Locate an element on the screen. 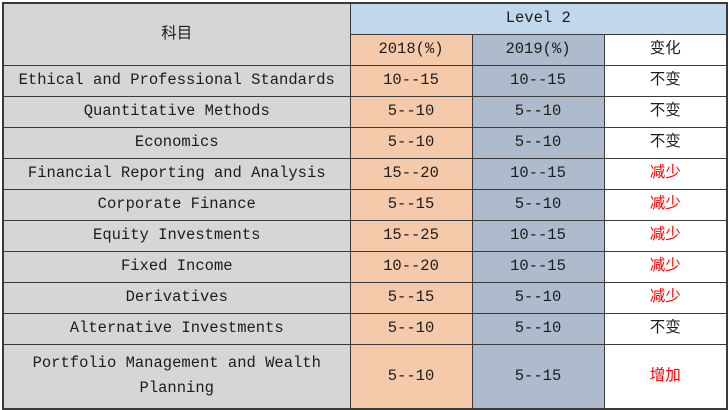 This screenshot has width=728, height=410. subject-column-header: 科目 is located at coordinates (176, 34).